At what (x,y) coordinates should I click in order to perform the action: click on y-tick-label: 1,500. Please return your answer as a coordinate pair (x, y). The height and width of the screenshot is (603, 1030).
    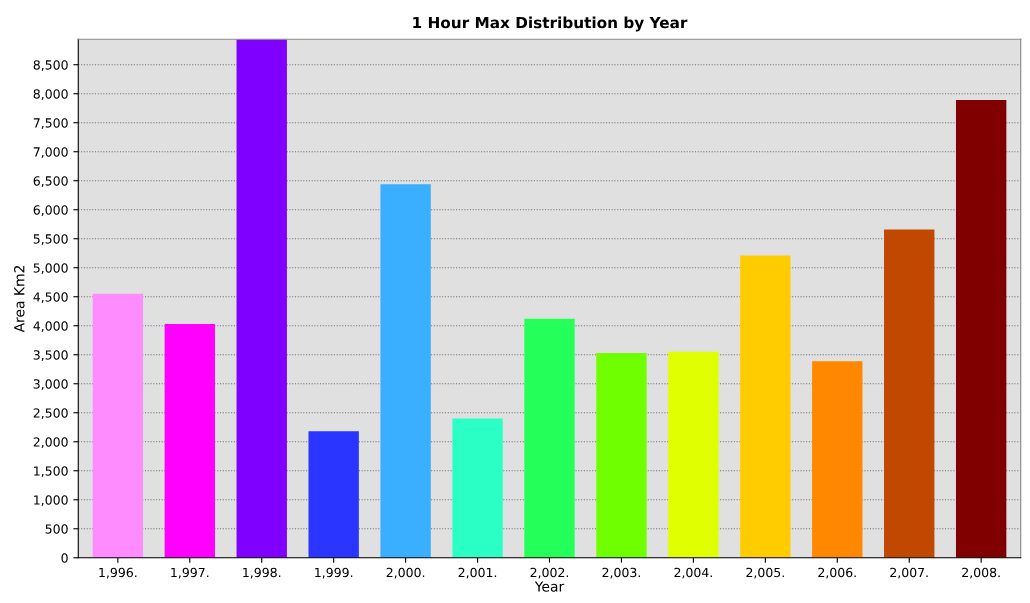
    Looking at the image, I should click on (51, 471).